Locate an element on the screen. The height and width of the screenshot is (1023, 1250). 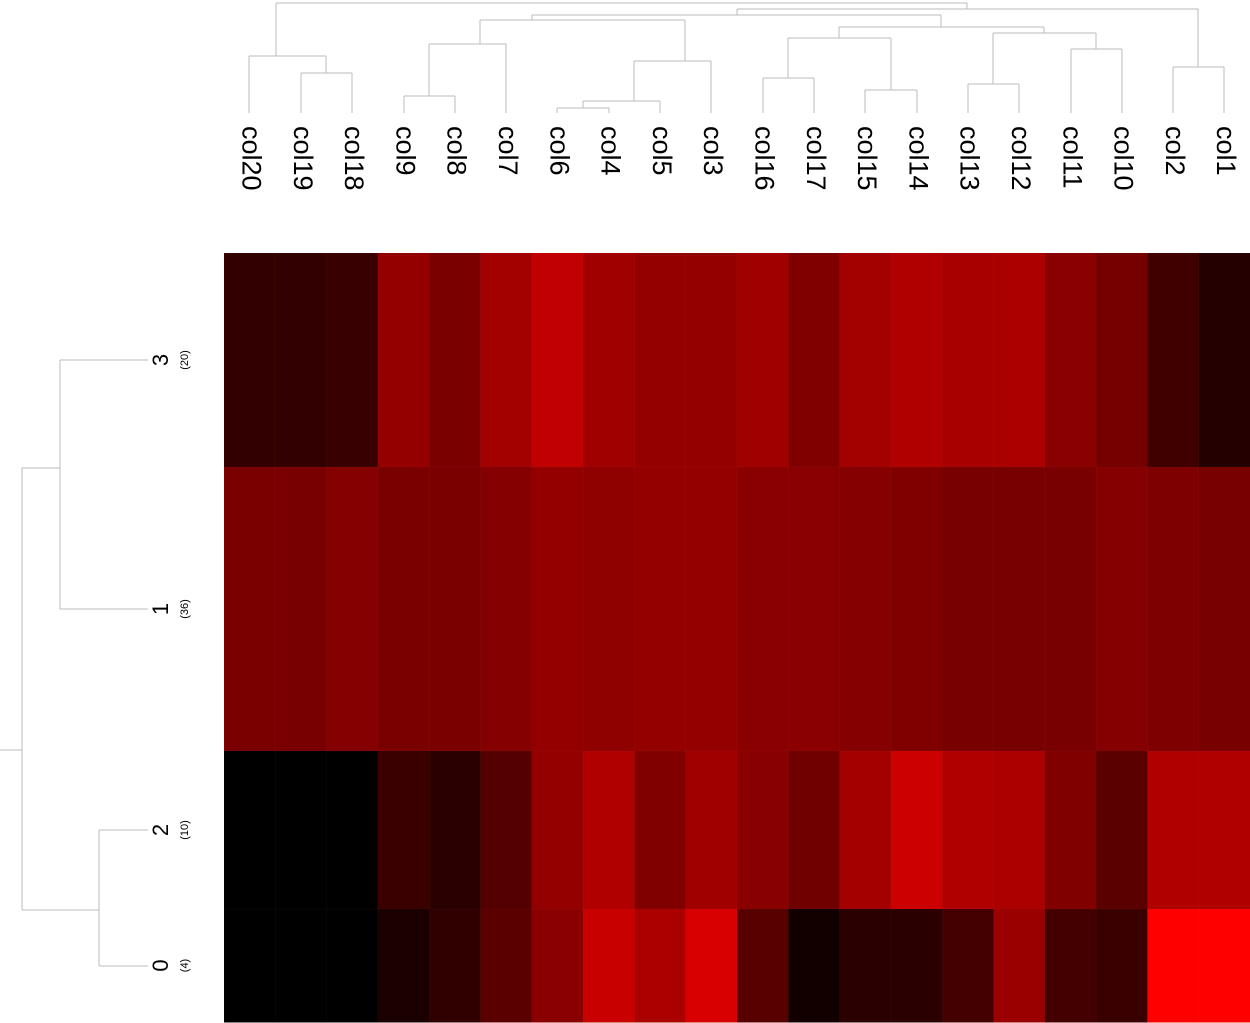
column-label: col1 is located at coordinates (1226, 151).